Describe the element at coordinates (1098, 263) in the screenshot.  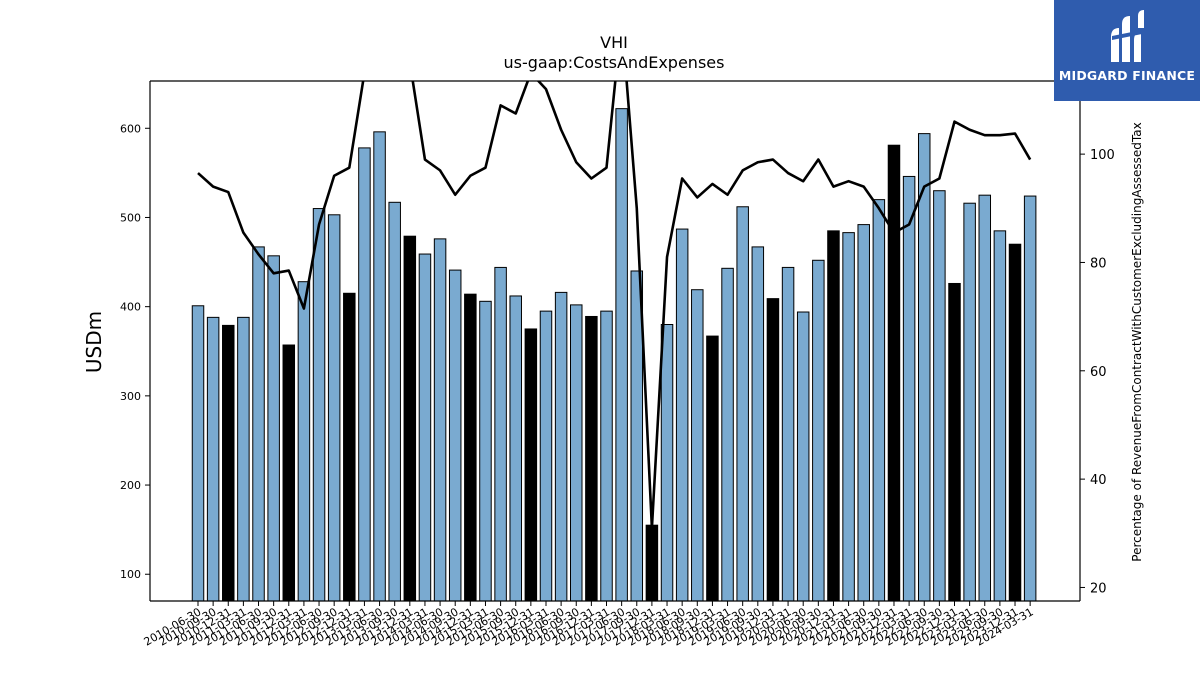
I see `y2-tick-label: 80` at that location.